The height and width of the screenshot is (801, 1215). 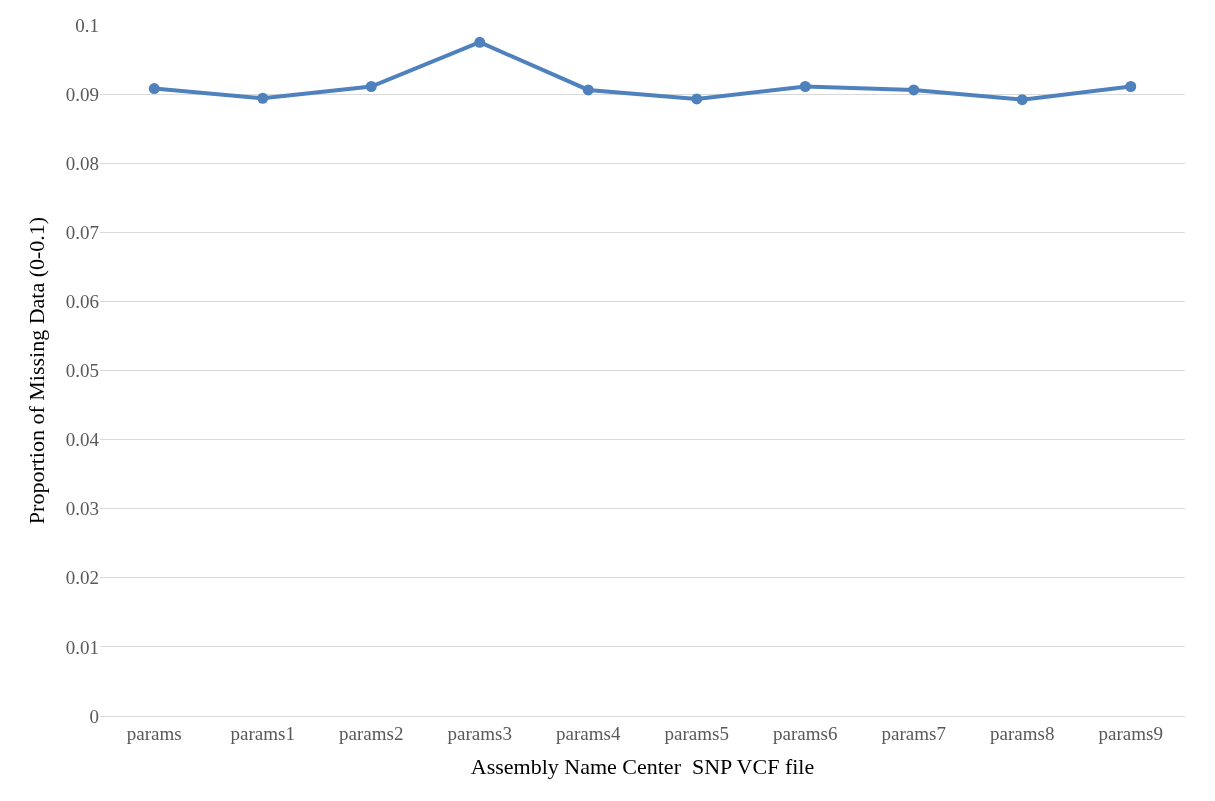 What do you see at coordinates (371, 733) in the screenshot?
I see `x-tick-label: params2` at bounding box center [371, 733].